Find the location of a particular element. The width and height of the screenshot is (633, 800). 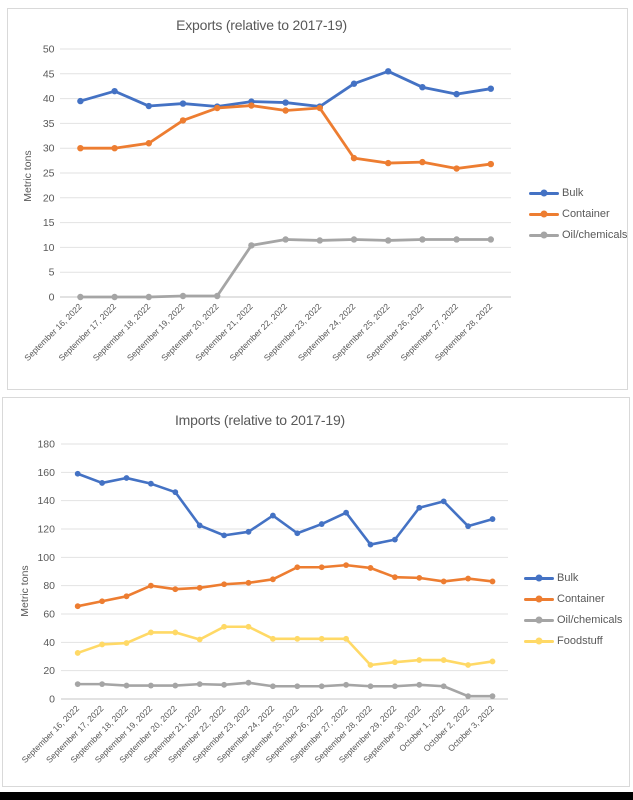

legend-item-bulk: Bulk is located at coordinates (578, 193).